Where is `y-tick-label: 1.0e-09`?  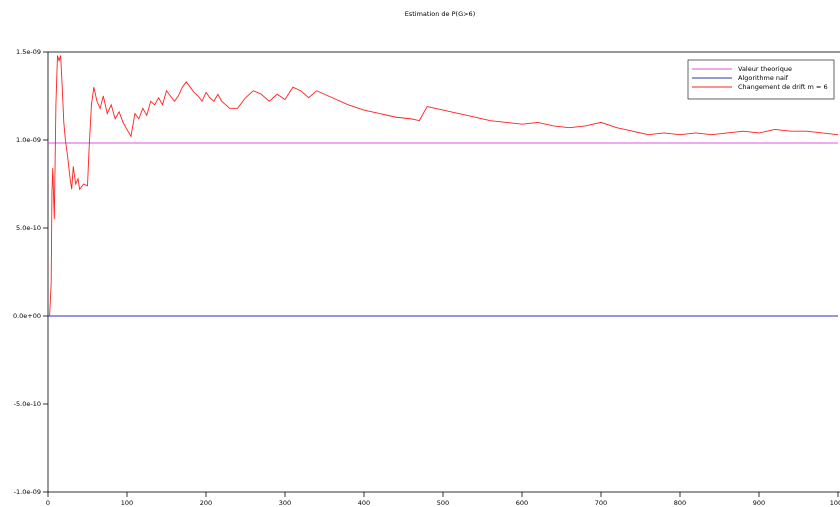
y-tick-label: 1.0e-09 is located at coordinates (28, 140).